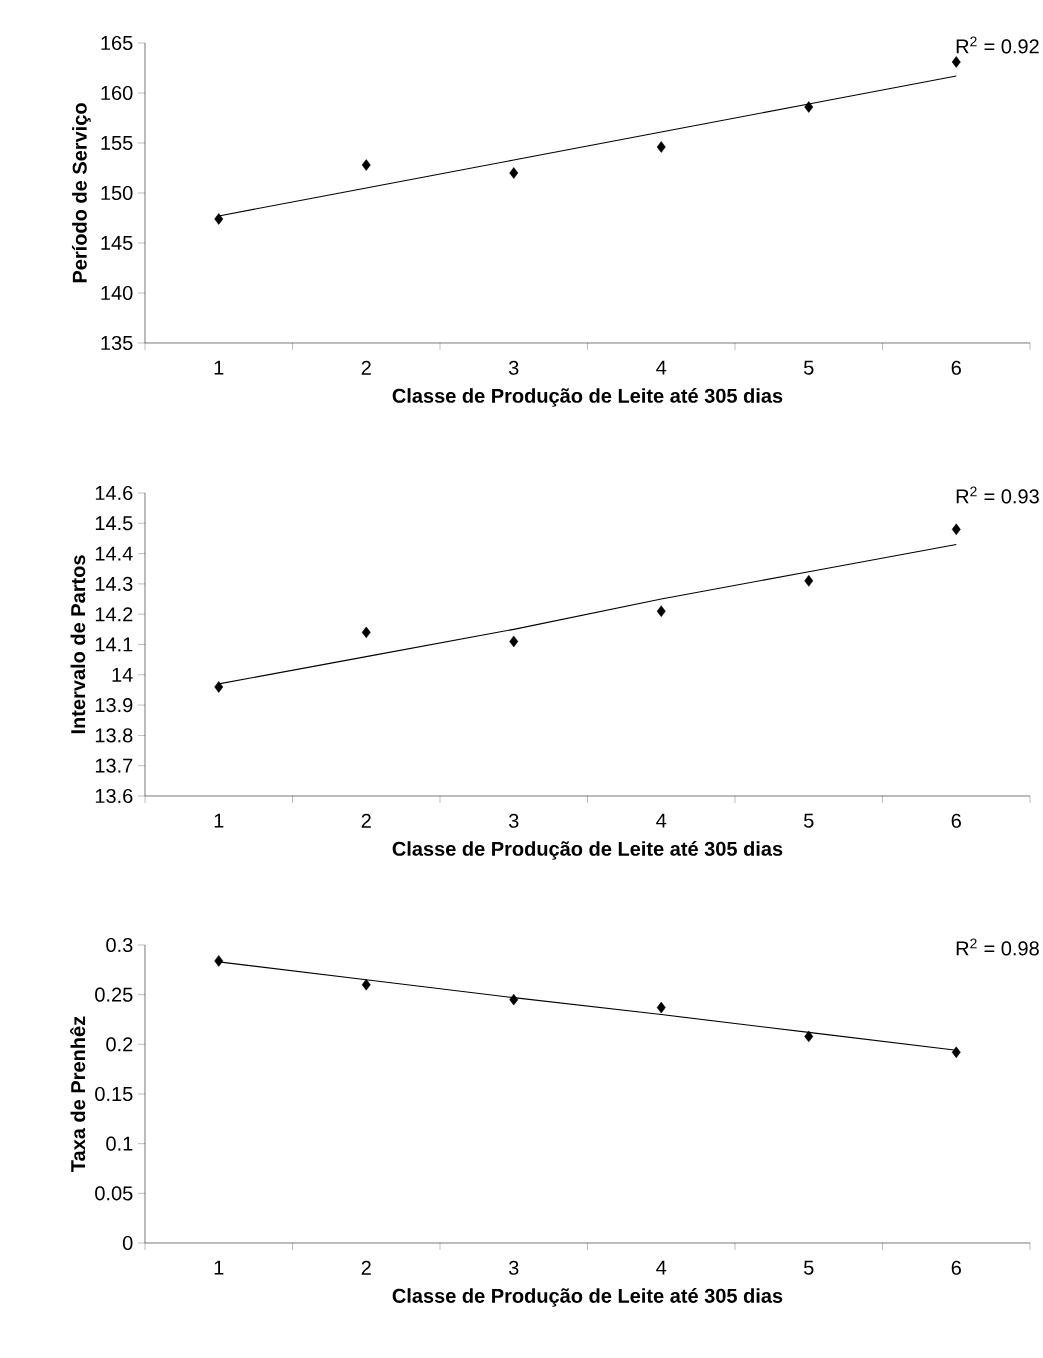  What do you see at coordinates (114, 523) in the screenshot?
I see `y-tick-label: 14.5` at bounding box center [114, 523].